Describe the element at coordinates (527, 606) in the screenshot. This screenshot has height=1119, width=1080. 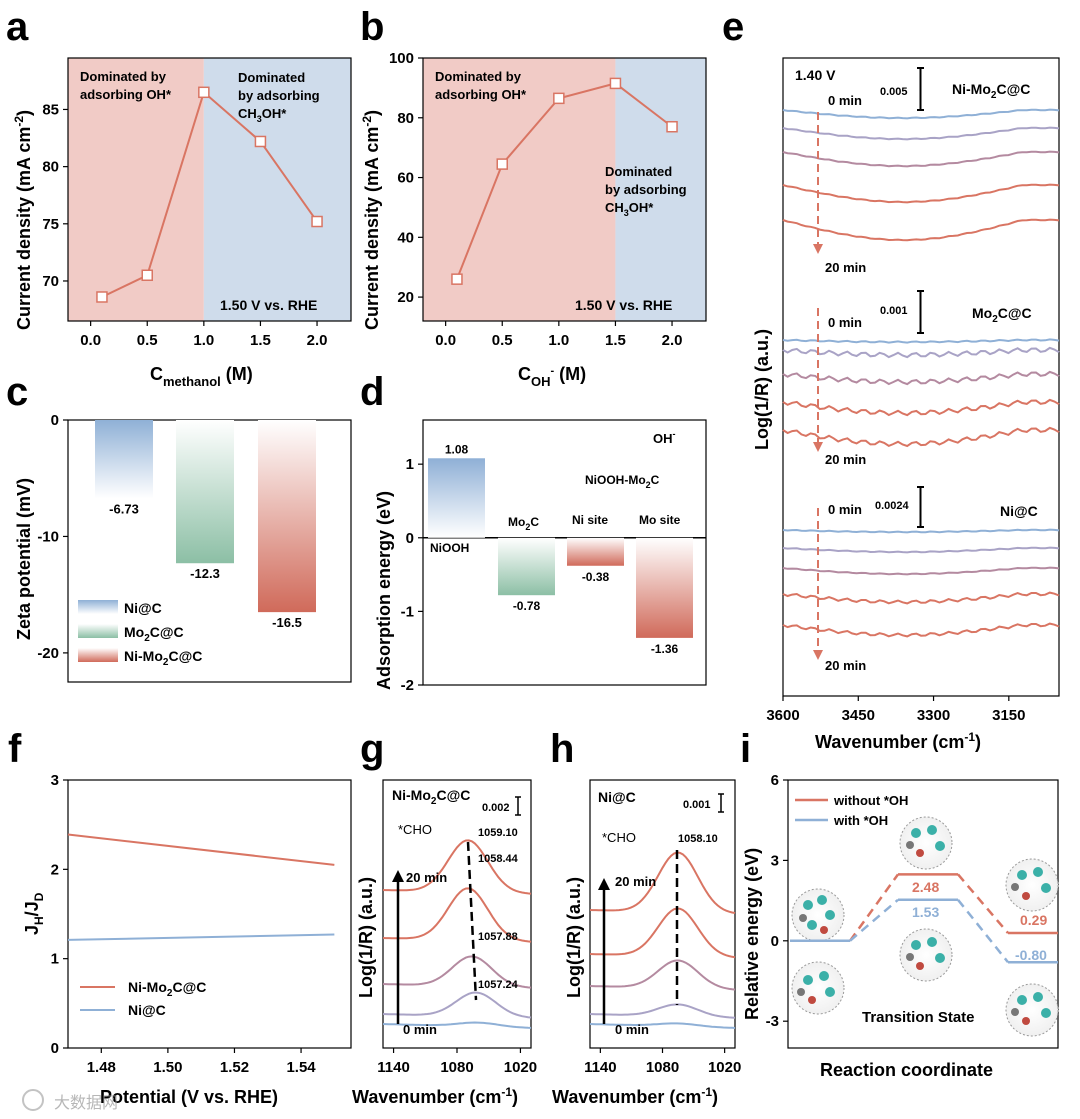
I see `bar-value-label: -0.78` at that location.